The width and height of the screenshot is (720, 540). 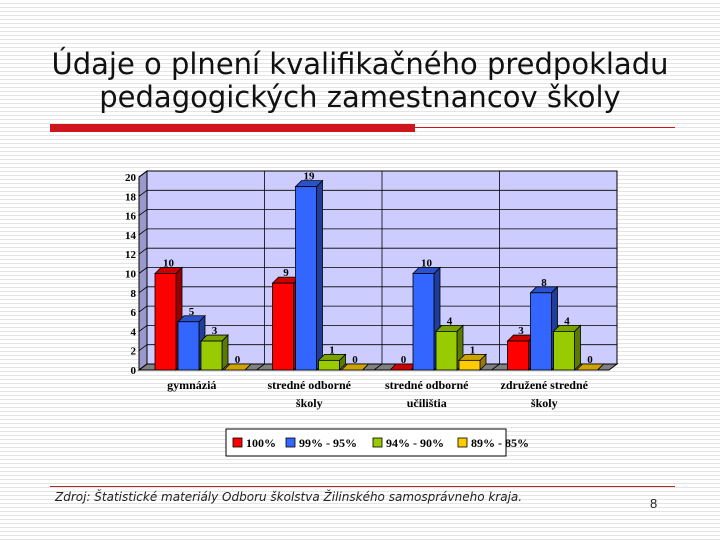 I want to click on y-tick-label: 6, so click(x=134, y=313).